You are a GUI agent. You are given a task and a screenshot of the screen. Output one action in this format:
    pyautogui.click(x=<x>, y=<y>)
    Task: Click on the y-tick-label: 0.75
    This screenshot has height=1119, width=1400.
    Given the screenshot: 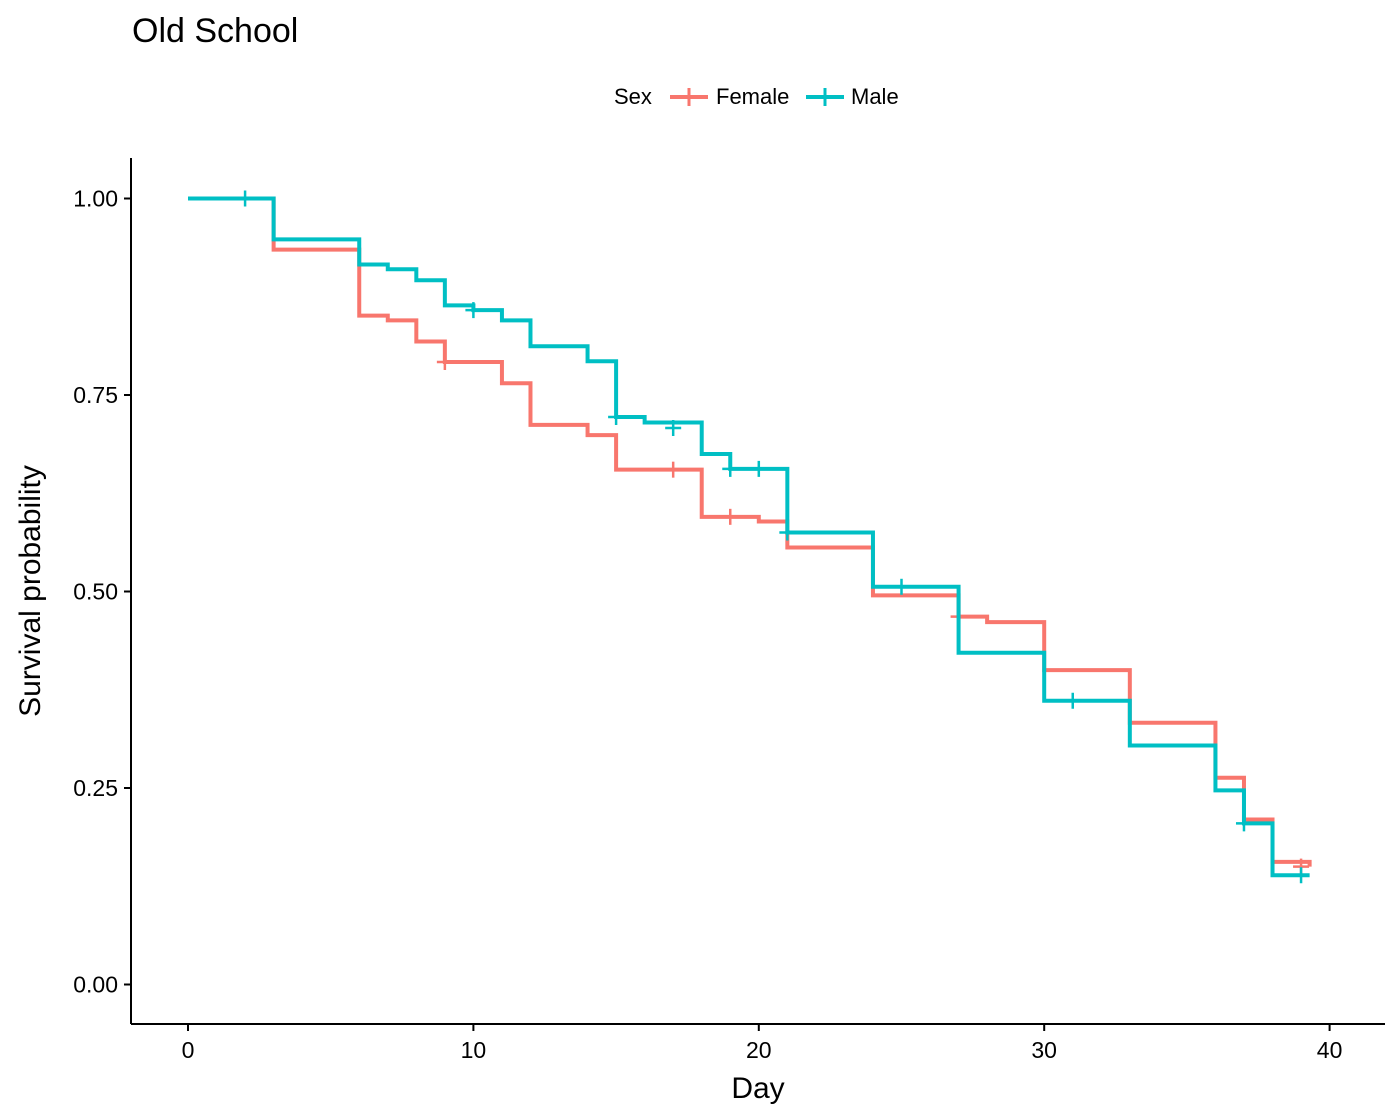 What is the action you would take?
    pyautogui.click(x=95, y=395)
    